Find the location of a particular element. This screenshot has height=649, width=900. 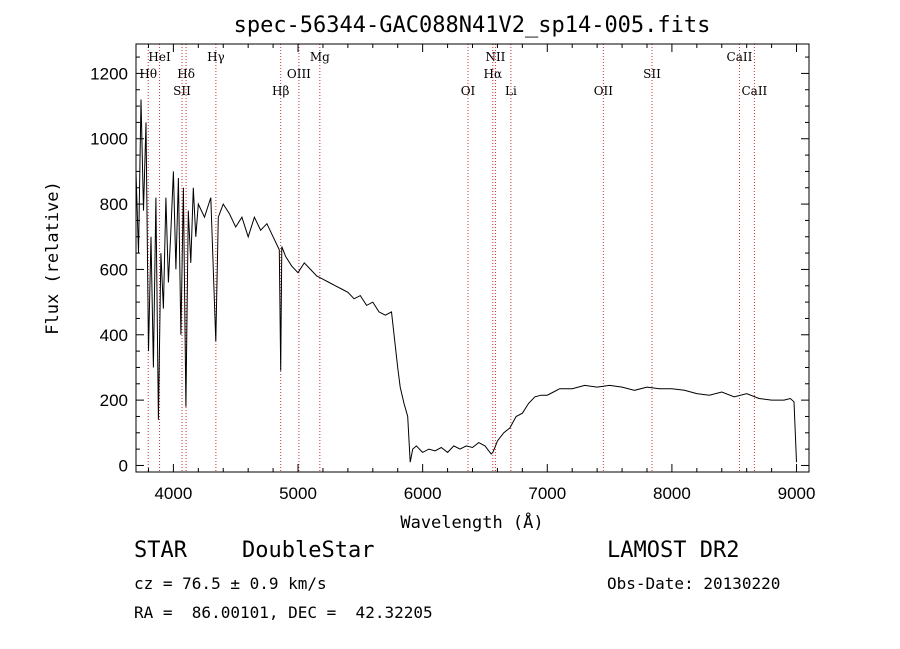

x-axis-label: Wavelength (Å) is located at coordinates (471, 522).